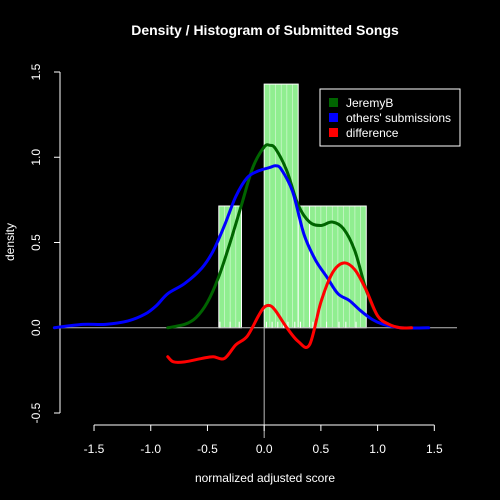 This screenshot has width=500, height=500. What do you see at coordinates (150, 449) in the screenshot?
I see `x-tick-label: -1.0` at bounding box center [150, 449].